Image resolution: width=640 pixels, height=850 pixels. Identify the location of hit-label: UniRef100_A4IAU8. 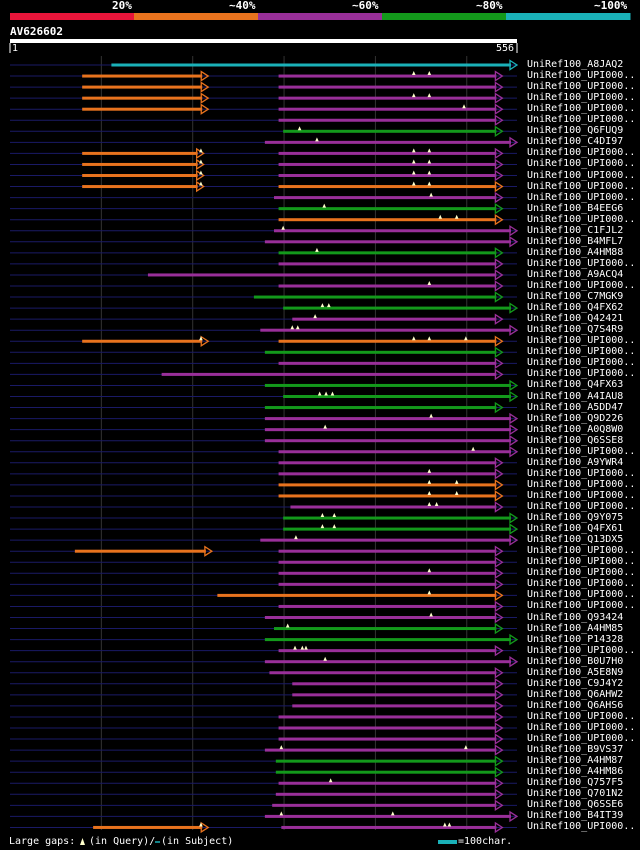
(575, 396).